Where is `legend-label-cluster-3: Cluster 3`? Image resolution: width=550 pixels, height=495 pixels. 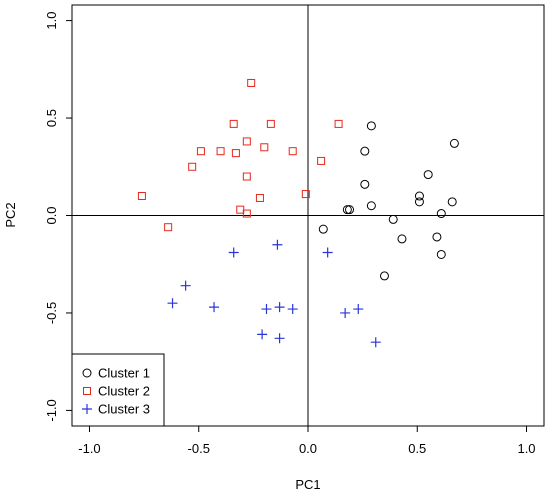 legend-label-cluster-3: Cluster 3 is located at coordinates (124, 409).